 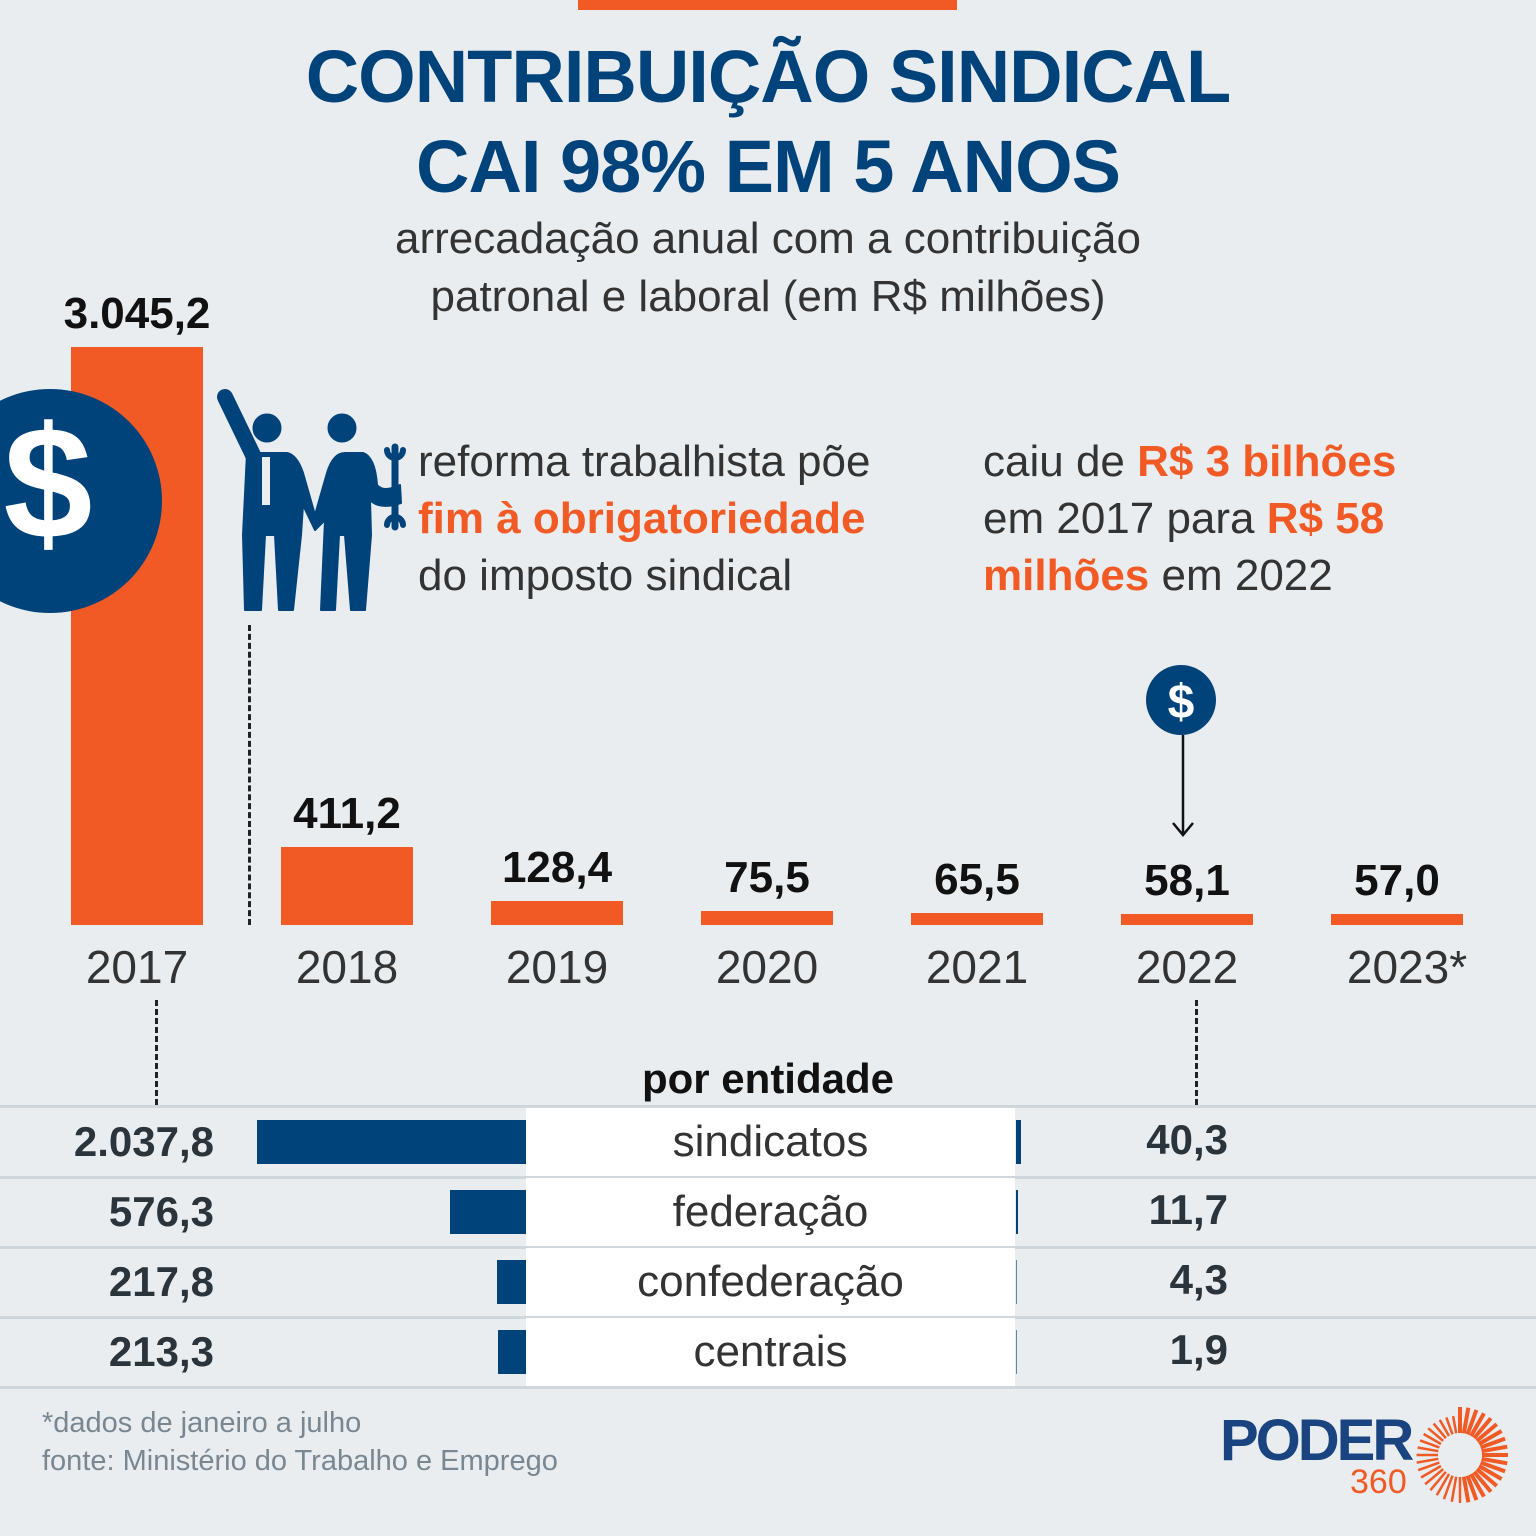 I want to click on logo-wordmark: PODER, so click(x=1317, y=1440).